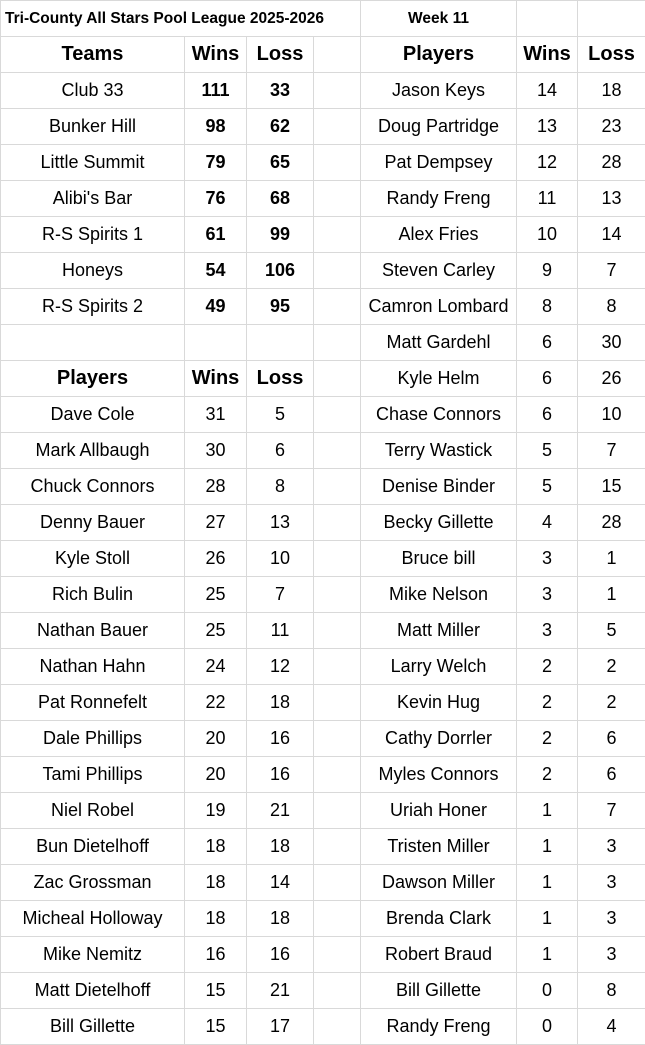 The height and width of the screenshot is (1045, 645). I want to click on team-row-name: Honeys, so click(92, 270).